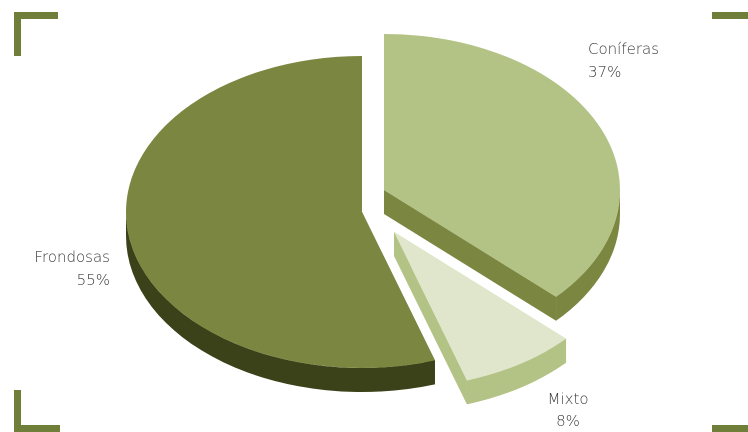 Image resolution: width=748 pixels, height=432 pixels. Describe the element at coordinates (568, 421) in the screenshot. I see `label-mixto-pct: 8%` at that location.